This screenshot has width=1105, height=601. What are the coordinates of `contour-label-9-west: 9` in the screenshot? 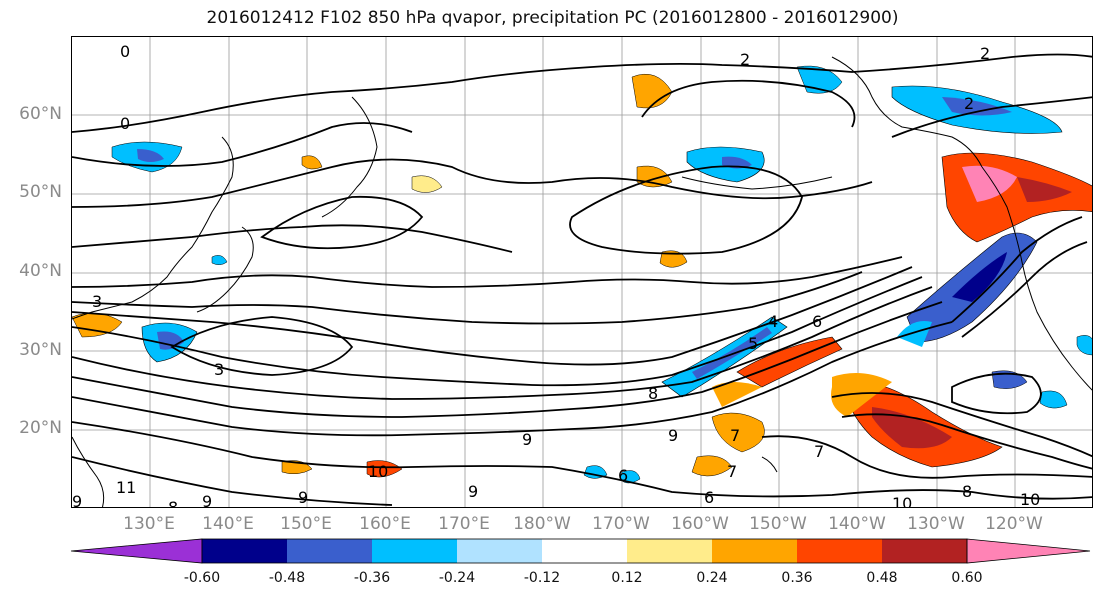 It's located at (77, 500).